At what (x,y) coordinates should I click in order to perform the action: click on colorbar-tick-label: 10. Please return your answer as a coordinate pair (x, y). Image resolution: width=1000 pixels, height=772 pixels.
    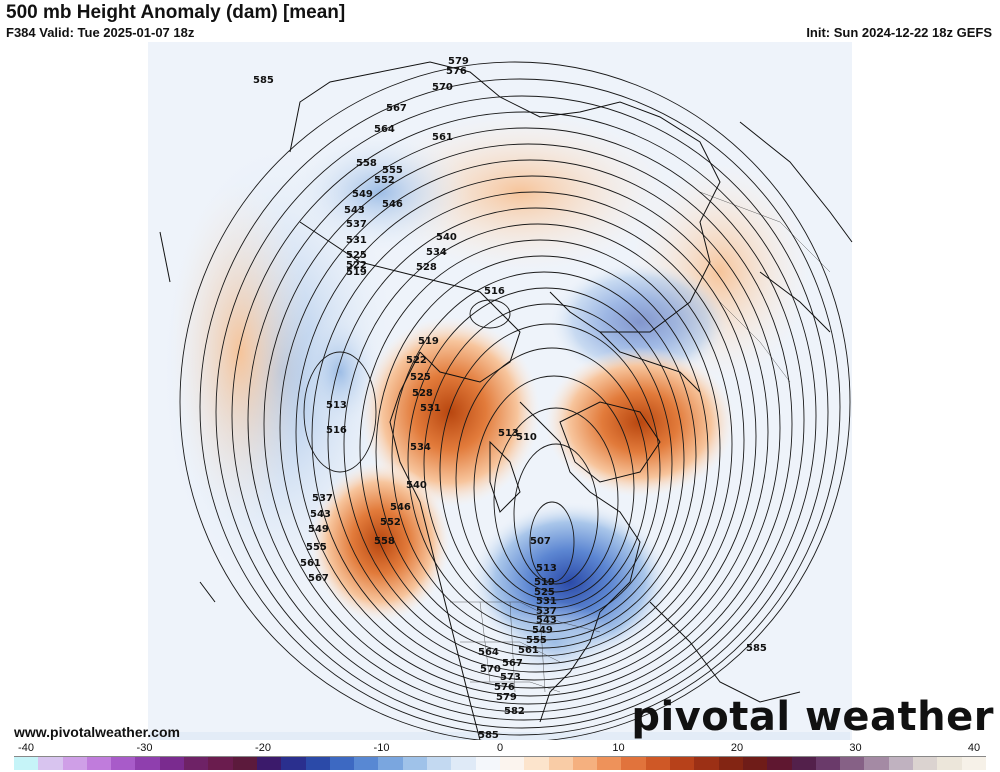
    Looking at the image, I should click on (618, 748).